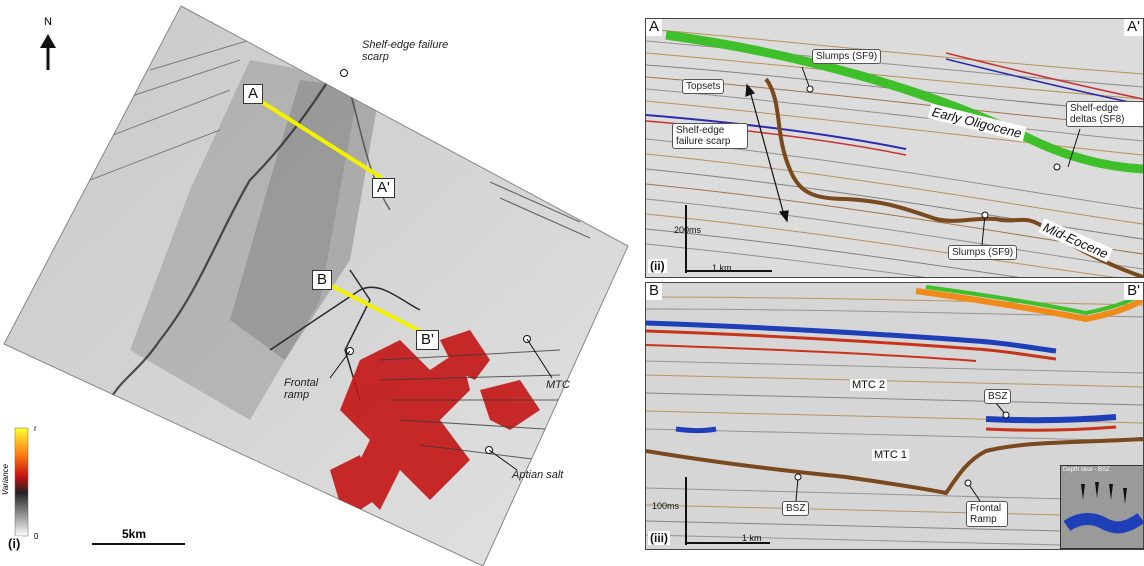 Image resolution: width=1144 pixels, height=566 pixels. Describe the element at coordinates (1133, 291) in the screenshot. I see `corner-b-prime: B'` at that location.